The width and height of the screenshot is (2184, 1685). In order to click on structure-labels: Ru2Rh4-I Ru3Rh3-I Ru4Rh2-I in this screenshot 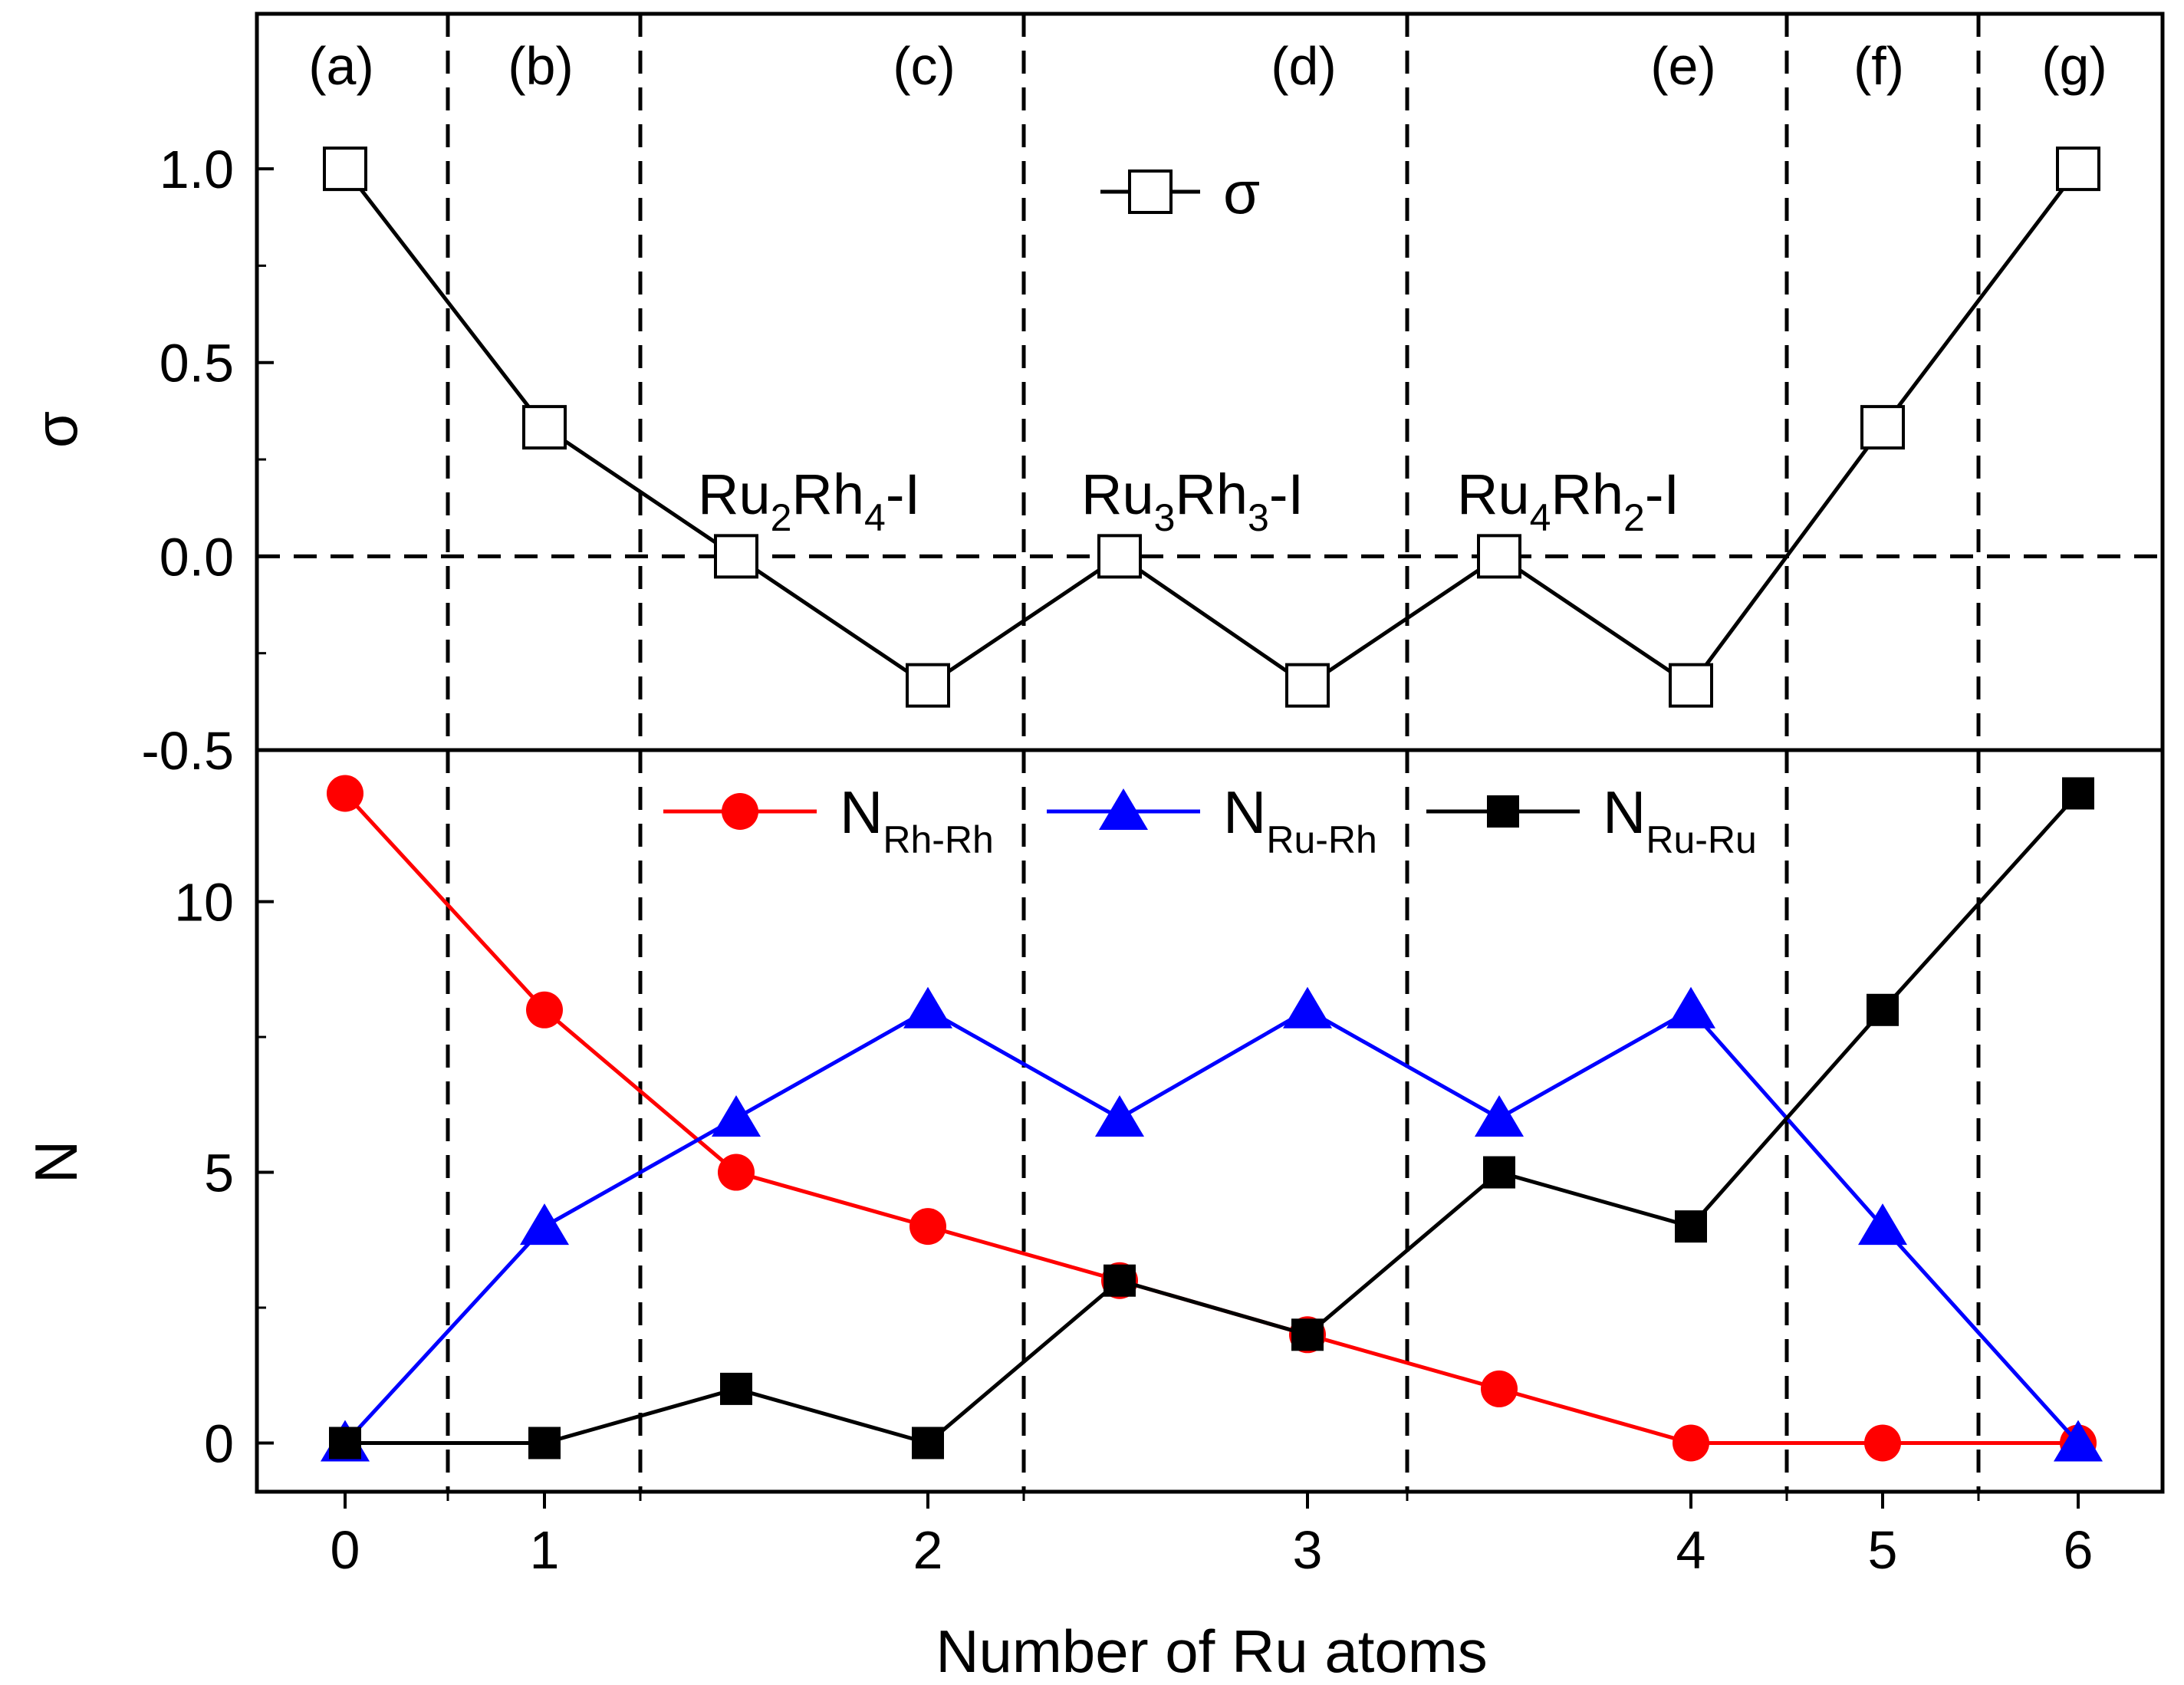, I will do `click(1189, 500)`.